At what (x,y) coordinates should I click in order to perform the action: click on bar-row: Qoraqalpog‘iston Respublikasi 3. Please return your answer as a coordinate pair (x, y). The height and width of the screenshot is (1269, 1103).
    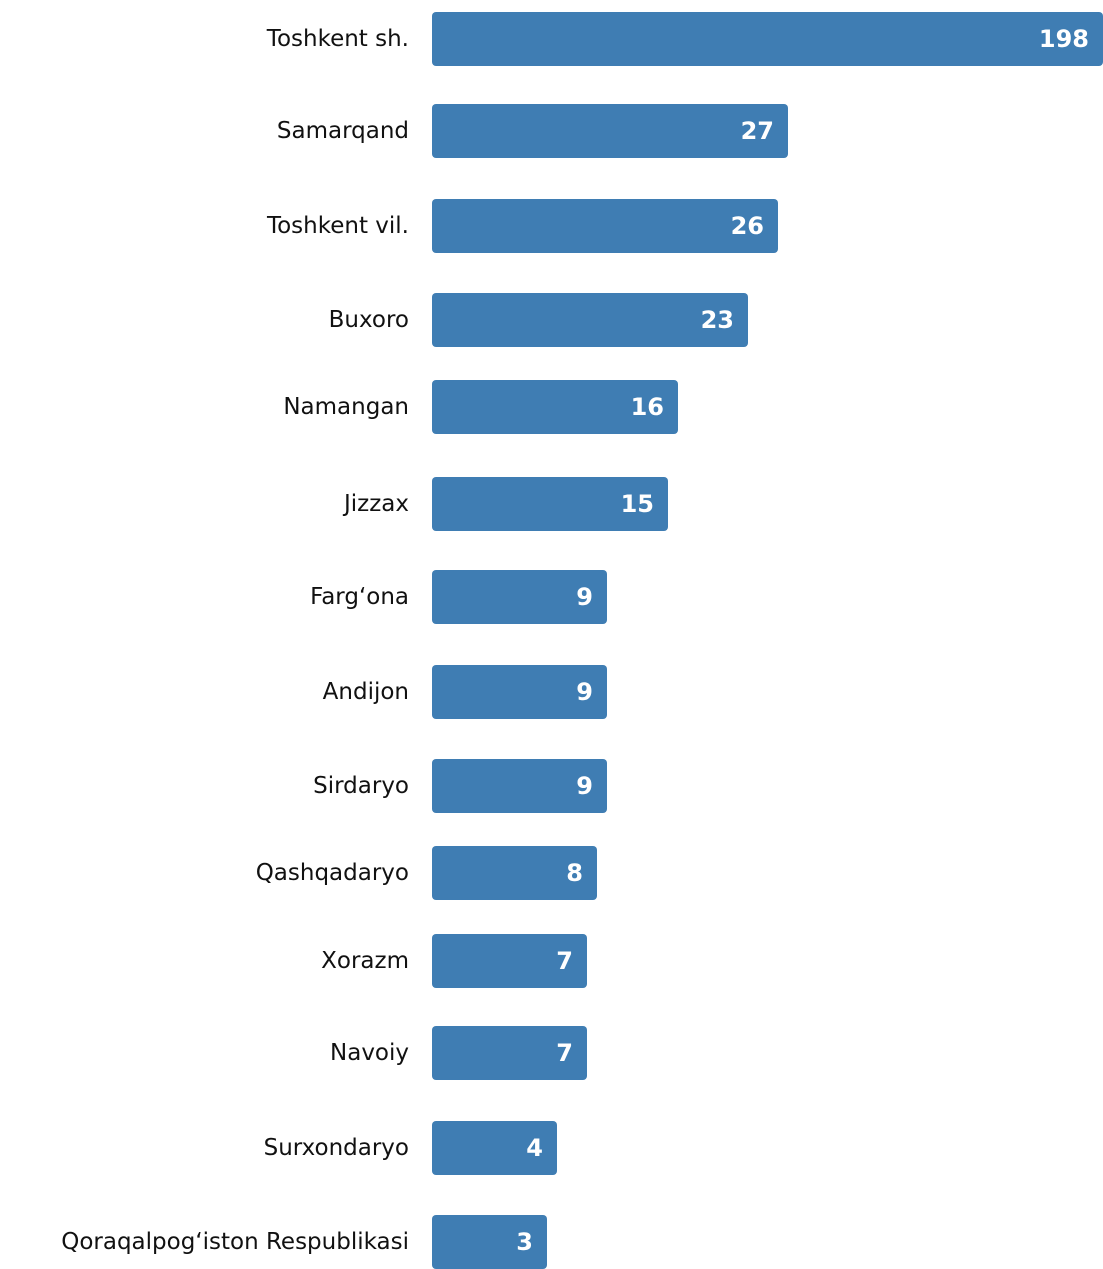
    Looking at the image, I should click on (551, 1242).